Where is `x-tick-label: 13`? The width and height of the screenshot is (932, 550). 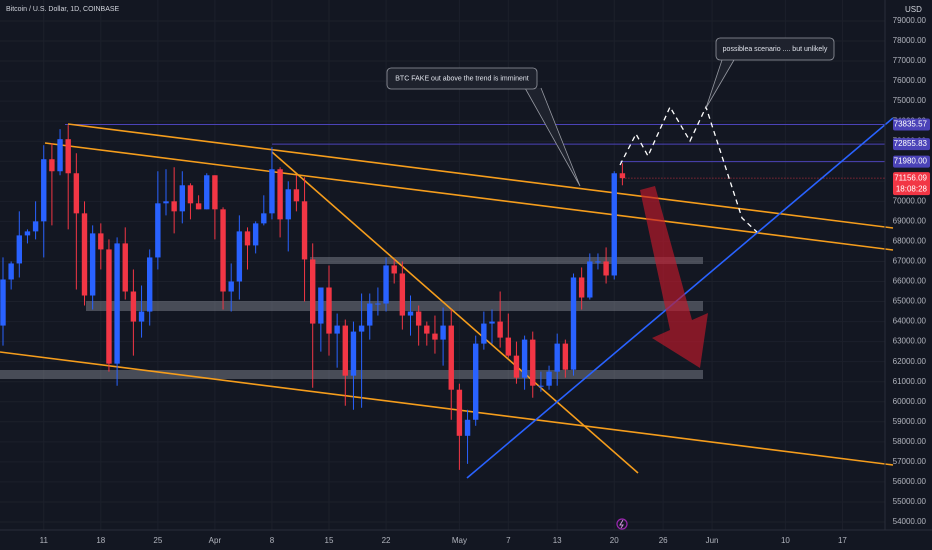
x-tick-label: 13 is located at coordinates (557, 540).